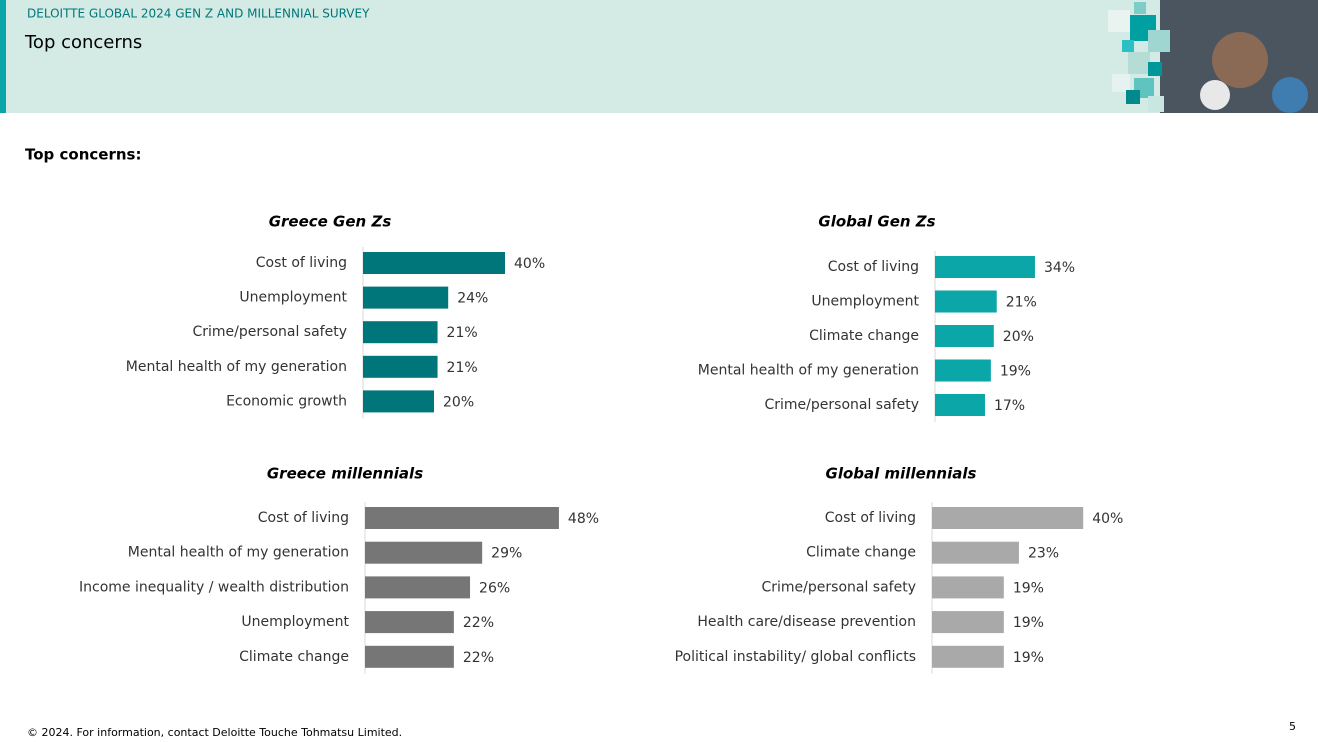  Describe the element at coordinates (345, 474) in the screenshot. I see `chart-title: Greece millennials` at that location.